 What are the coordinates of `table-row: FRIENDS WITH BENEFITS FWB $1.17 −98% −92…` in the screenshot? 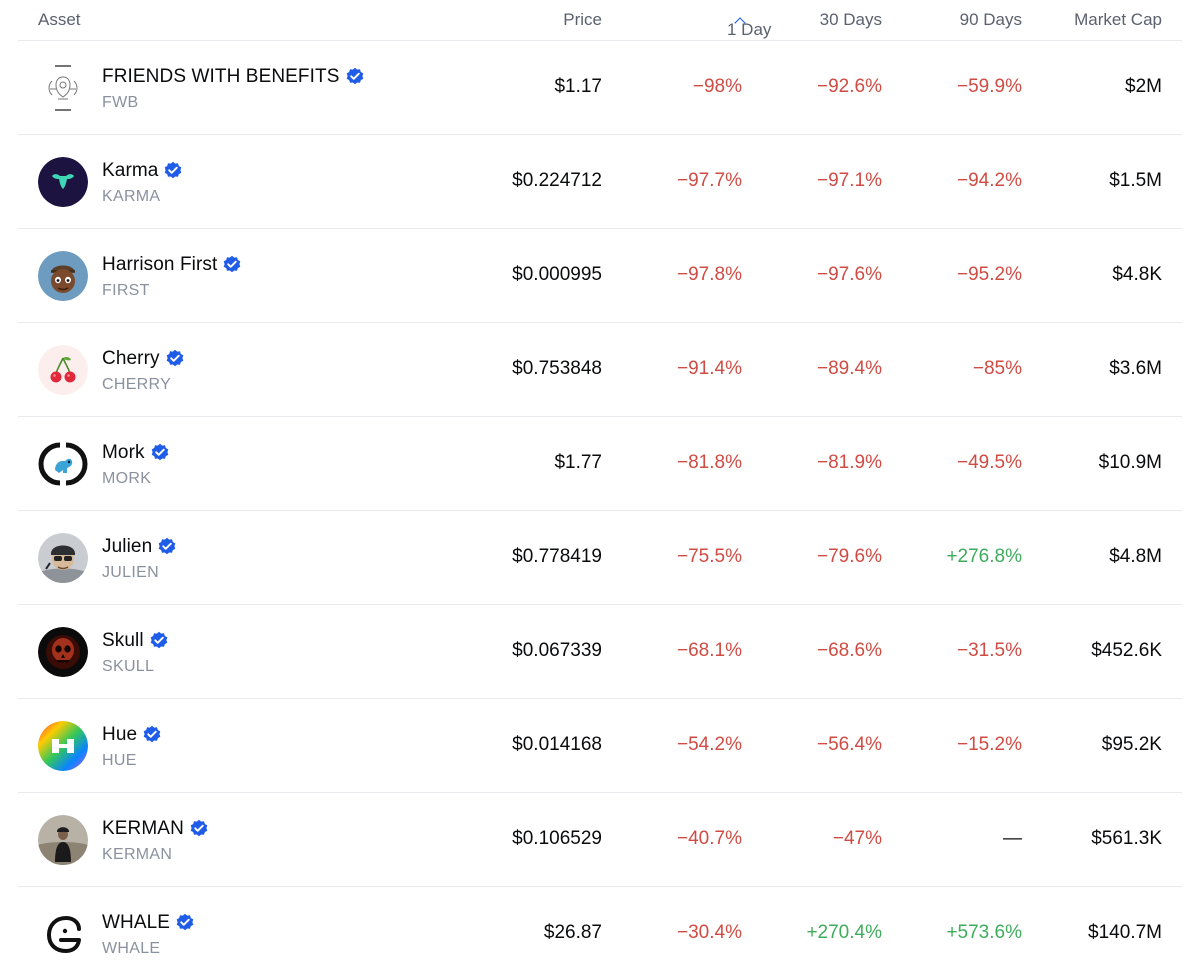 It's located at (600, 88).